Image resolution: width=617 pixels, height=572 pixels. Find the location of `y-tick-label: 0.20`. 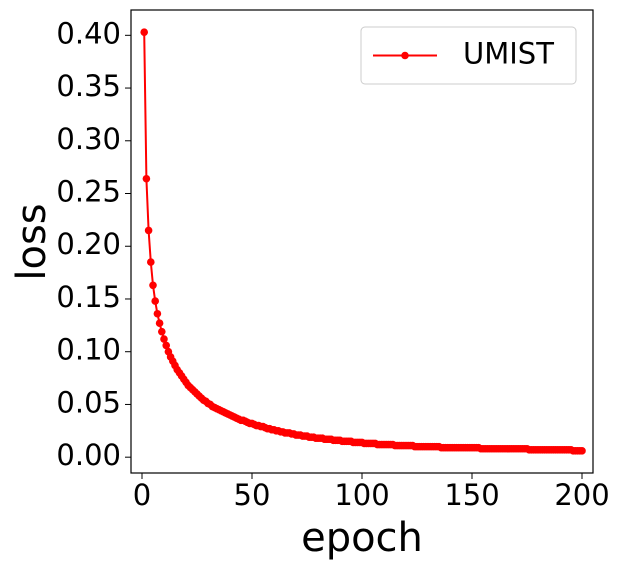

y-tick-label: 0.20 is located at coordinates (88, 244).